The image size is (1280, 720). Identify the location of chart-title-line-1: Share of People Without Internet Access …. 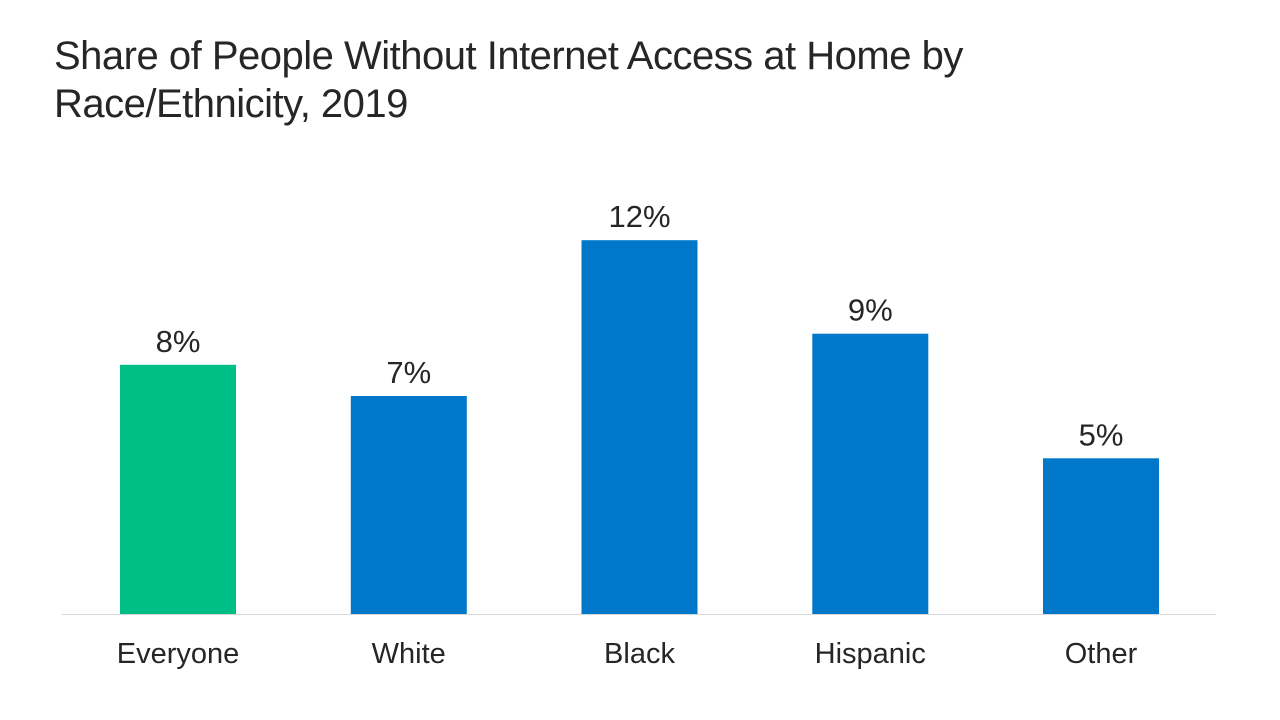
(508, 56).